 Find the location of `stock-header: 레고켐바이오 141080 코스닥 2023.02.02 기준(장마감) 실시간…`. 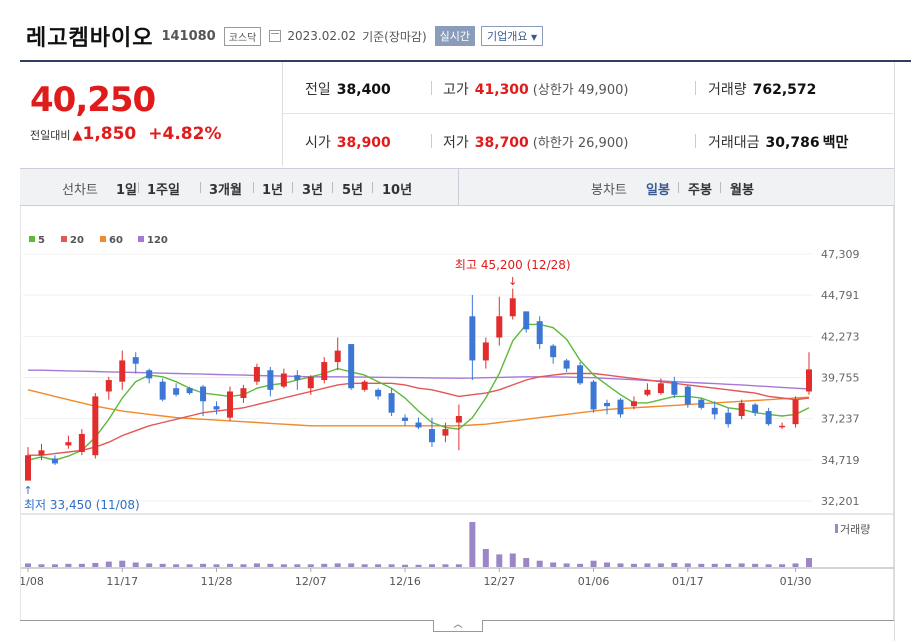

stock-header: 레고켐바이오 141080 코스닥 2023.02.02 기준(장마감) 실시간… is located at coordinates (285, 36).